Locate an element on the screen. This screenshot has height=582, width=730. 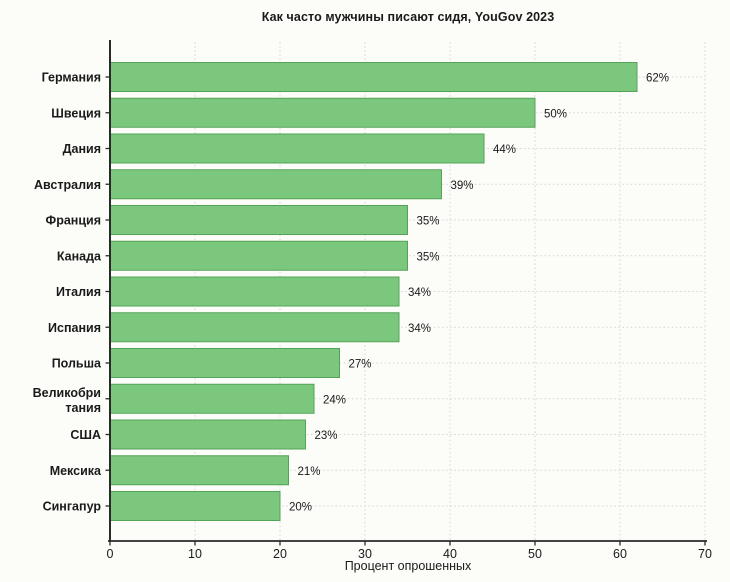
x-tick-label: 50 is located at coordinates (535, 554).